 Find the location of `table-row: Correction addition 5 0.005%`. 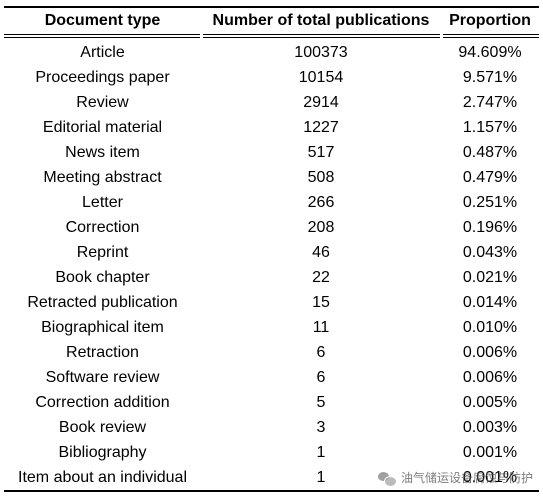

table-row: Correction addition 5 0.005% is located at coordinates (271, 402).